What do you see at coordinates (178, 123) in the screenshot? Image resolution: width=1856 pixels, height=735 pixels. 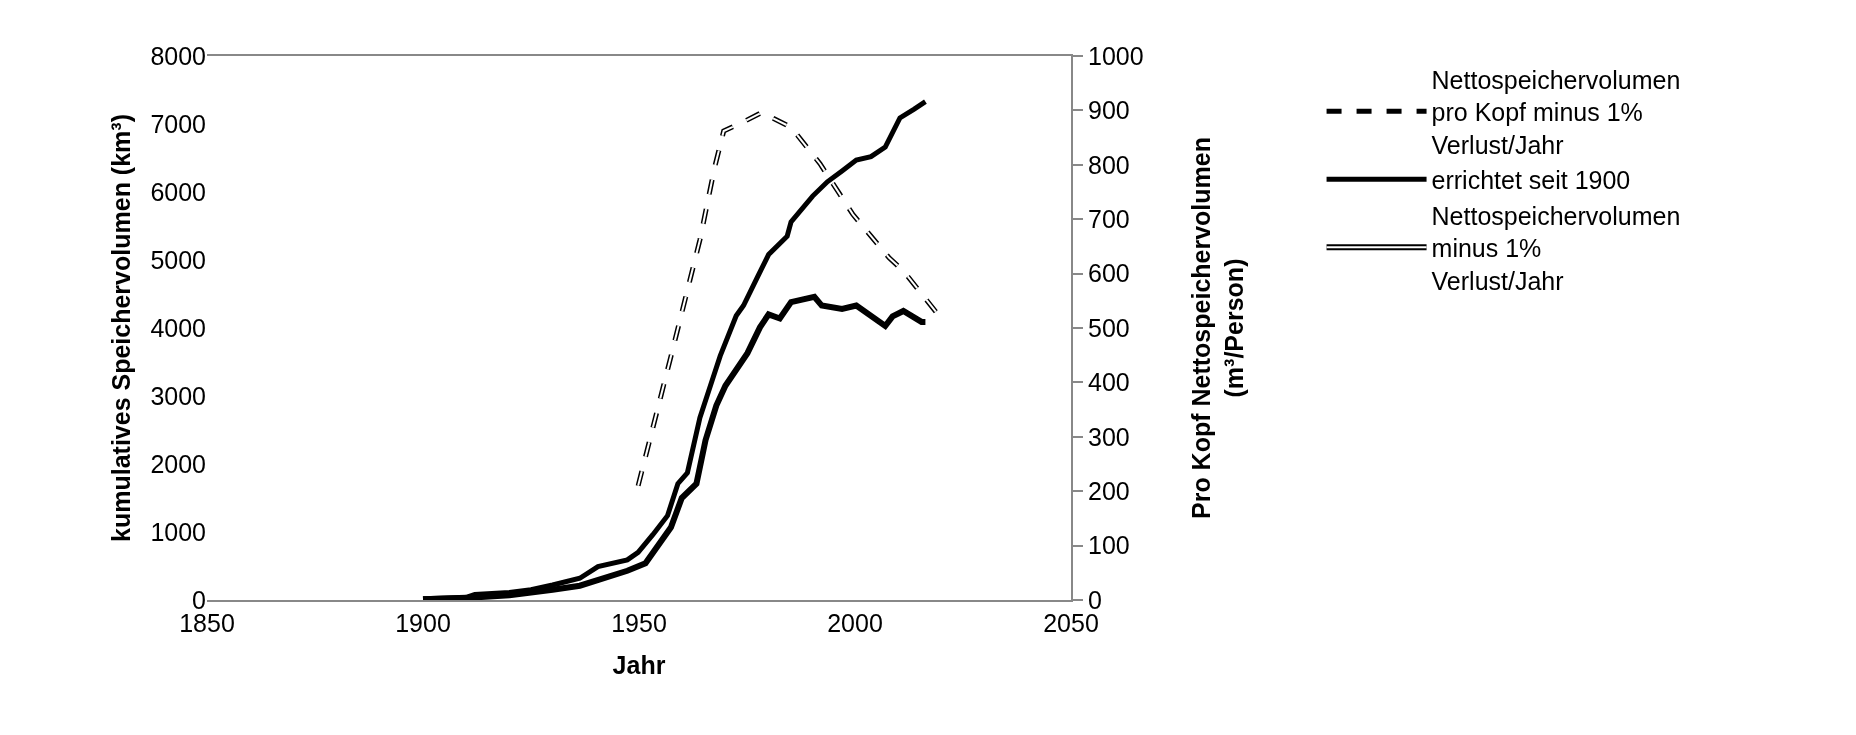 I see `y-tick-label: 7000` at bounding box center [178, 123].